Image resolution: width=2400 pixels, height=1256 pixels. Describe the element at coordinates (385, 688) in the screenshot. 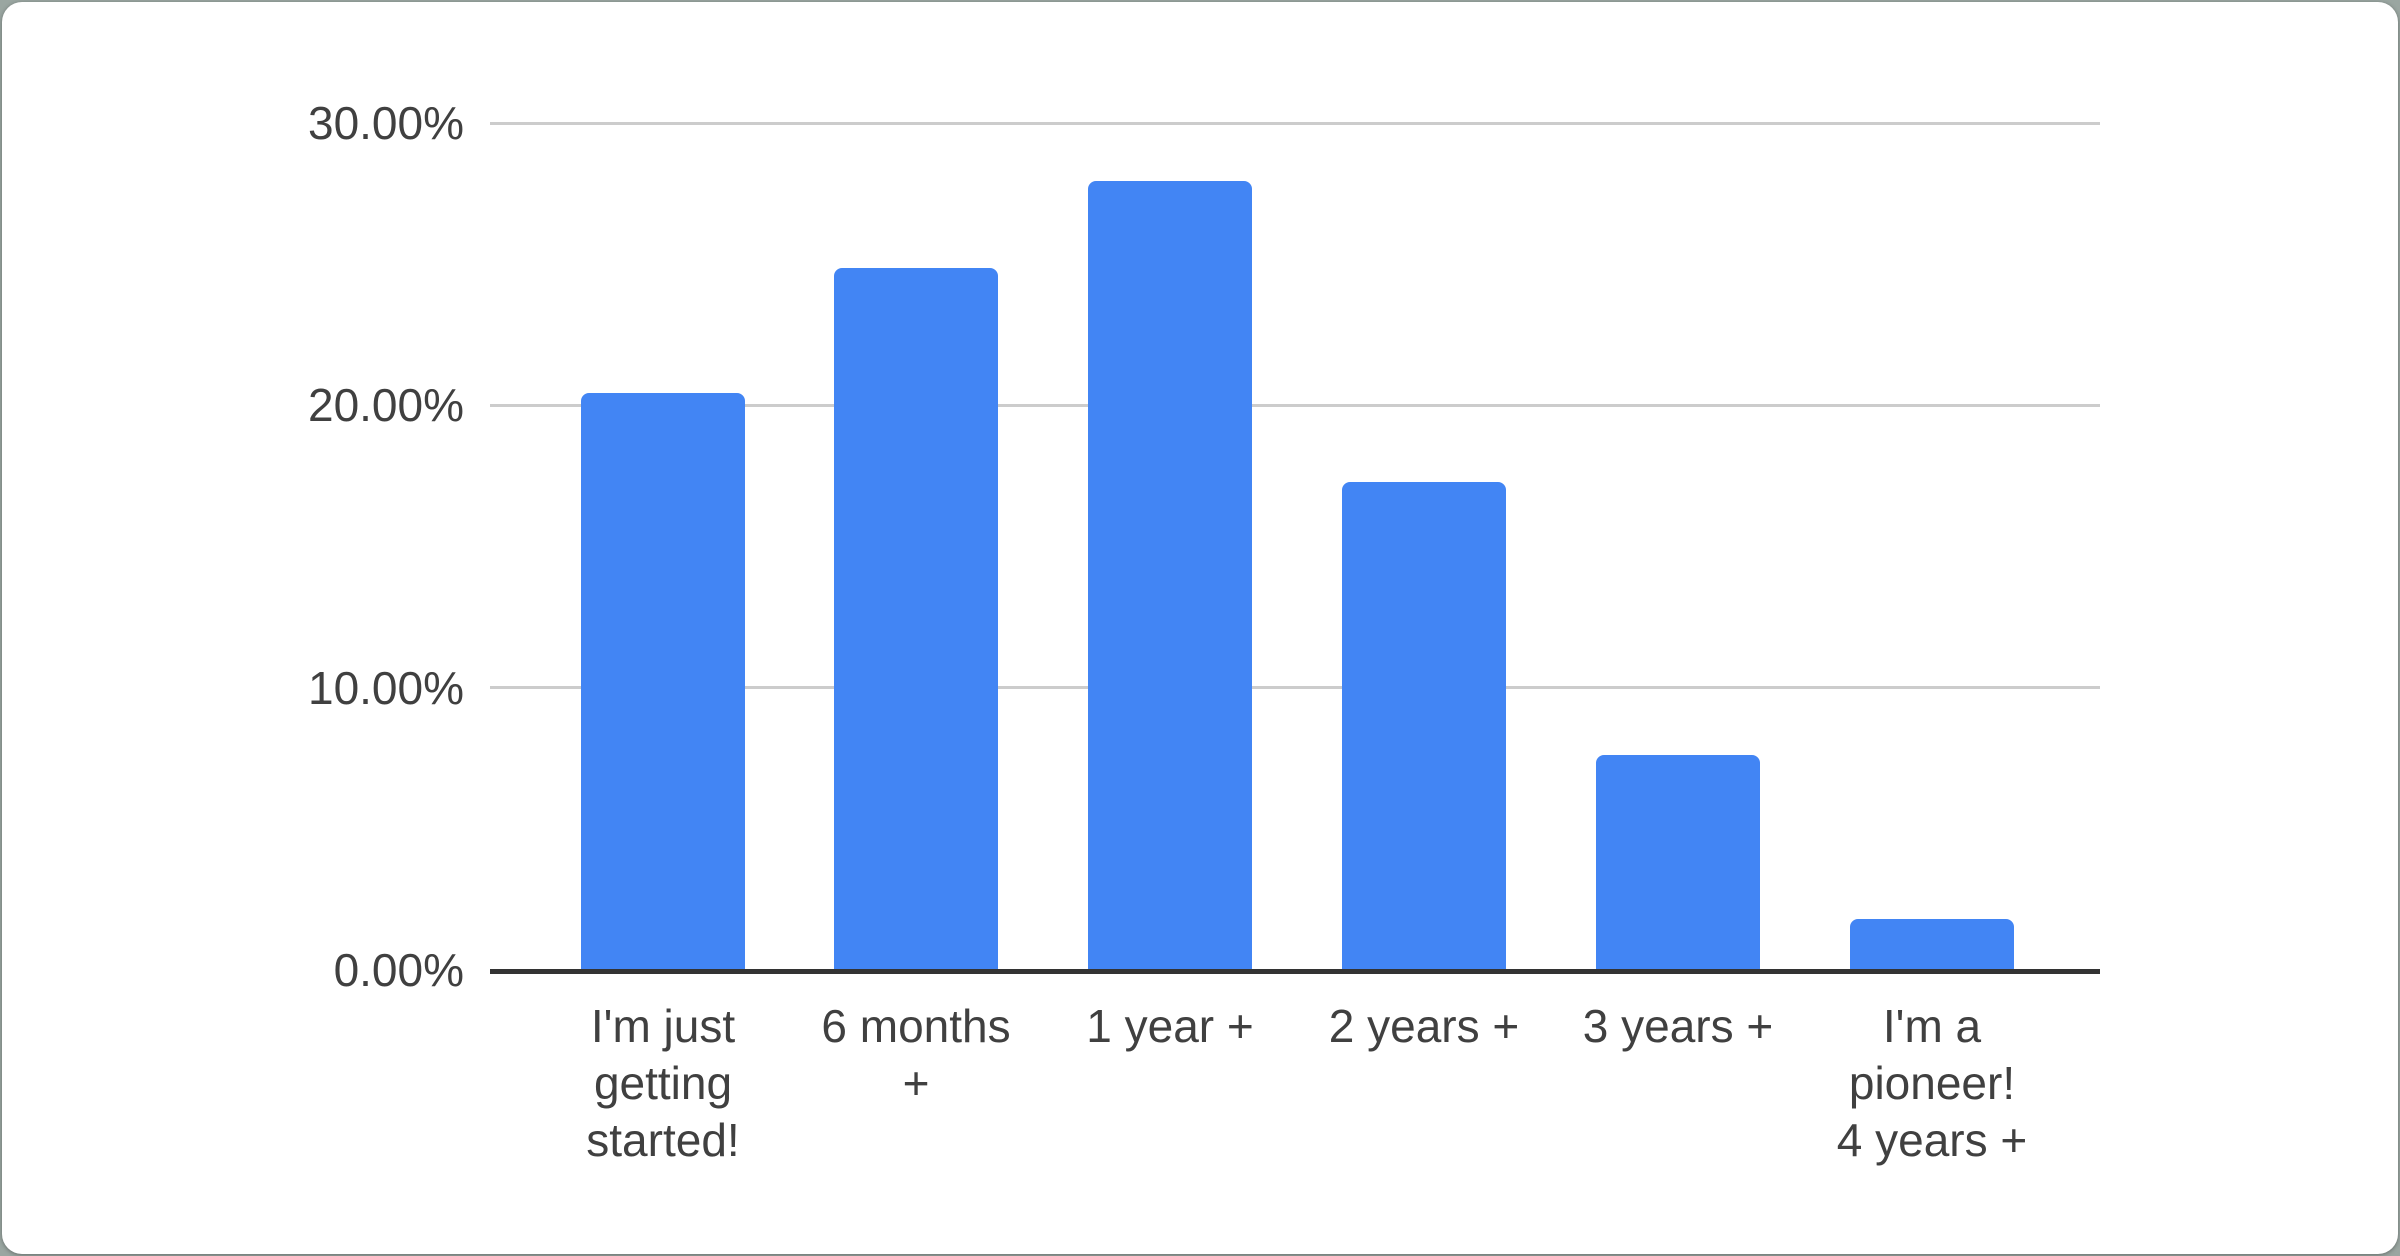

I see `y-axis-tick-label: 10.00%` at that location.